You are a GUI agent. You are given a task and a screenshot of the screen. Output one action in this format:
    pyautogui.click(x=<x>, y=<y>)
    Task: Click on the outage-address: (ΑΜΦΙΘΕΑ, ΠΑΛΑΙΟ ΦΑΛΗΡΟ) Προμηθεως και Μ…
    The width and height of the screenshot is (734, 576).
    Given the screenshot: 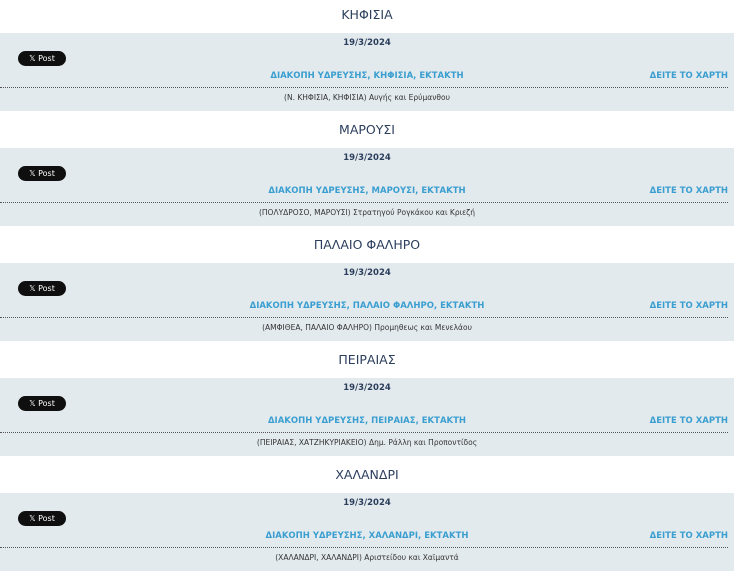 What is the action you would take?
    pyautogui.click(x=367, y=327)
    